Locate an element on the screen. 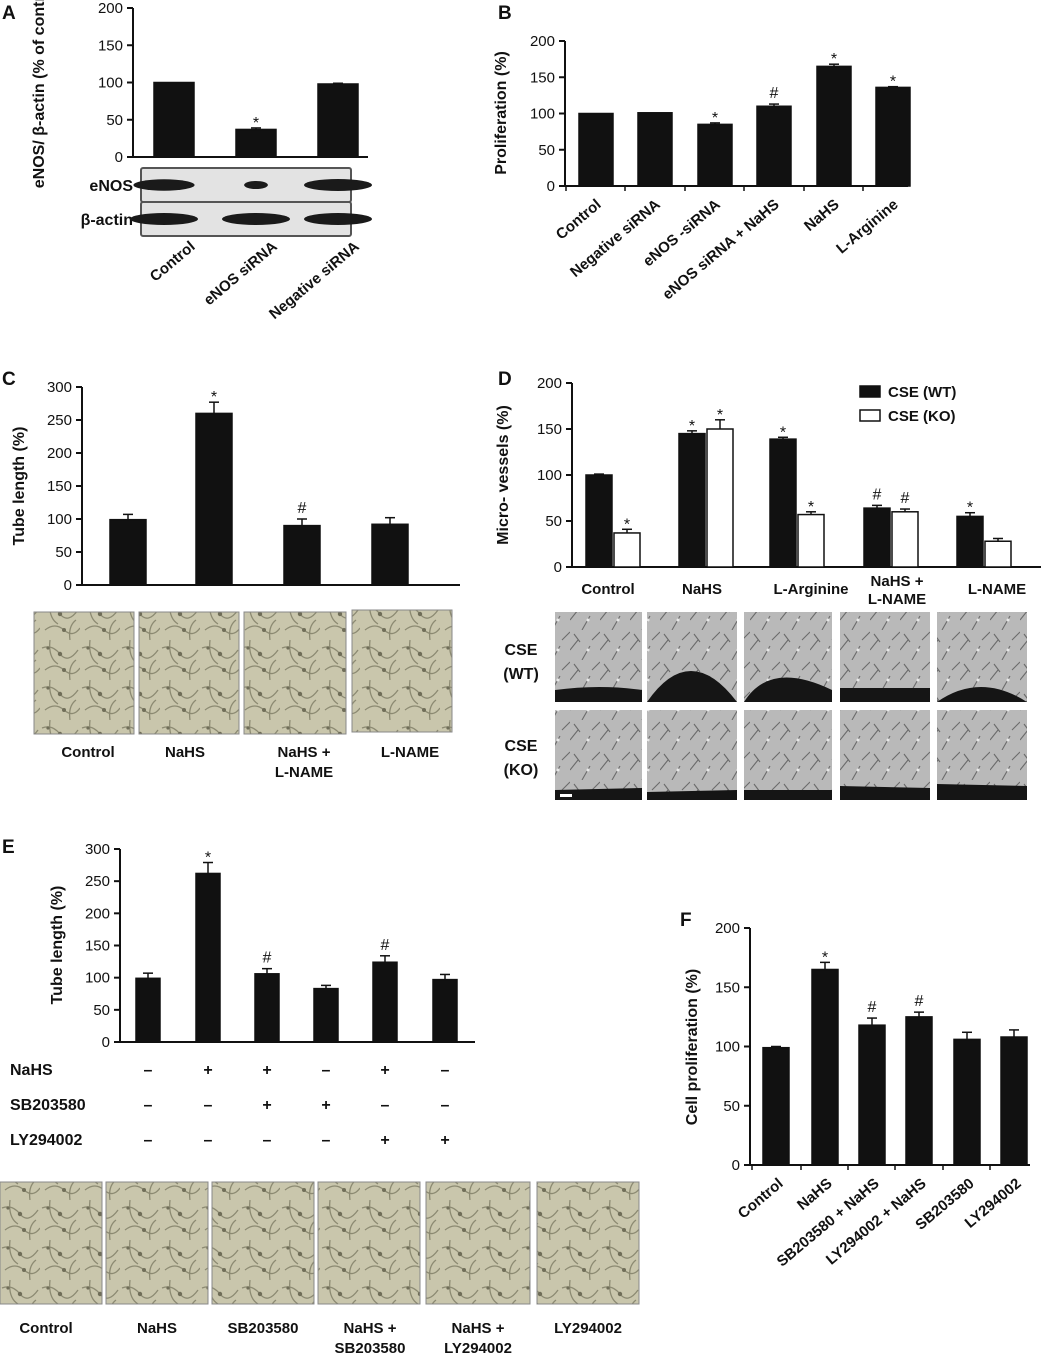 This screenshot has width=1041, height=1356. panel-d-micrographs is located at coordinates (791, 706).